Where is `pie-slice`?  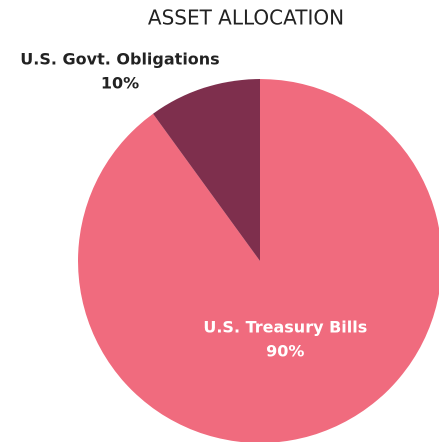 pie-slice is located at coordinates (206, 170).